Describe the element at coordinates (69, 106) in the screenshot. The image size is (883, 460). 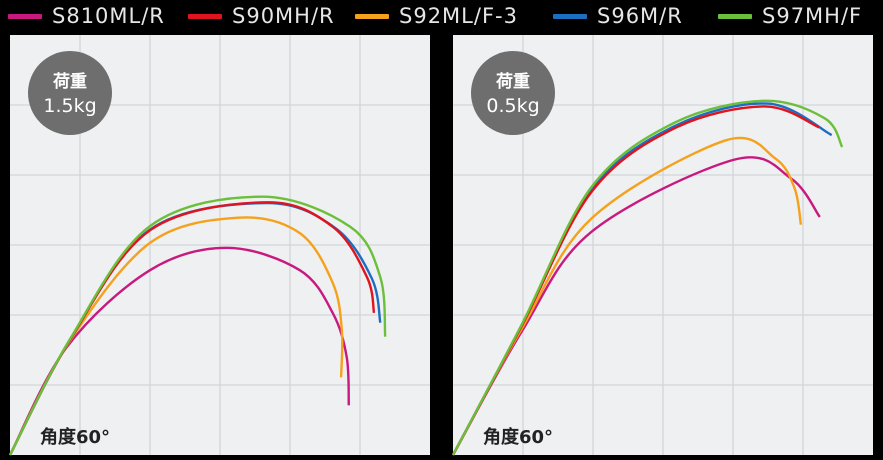
I see `load-badge-value: 1.5kg` at that location.